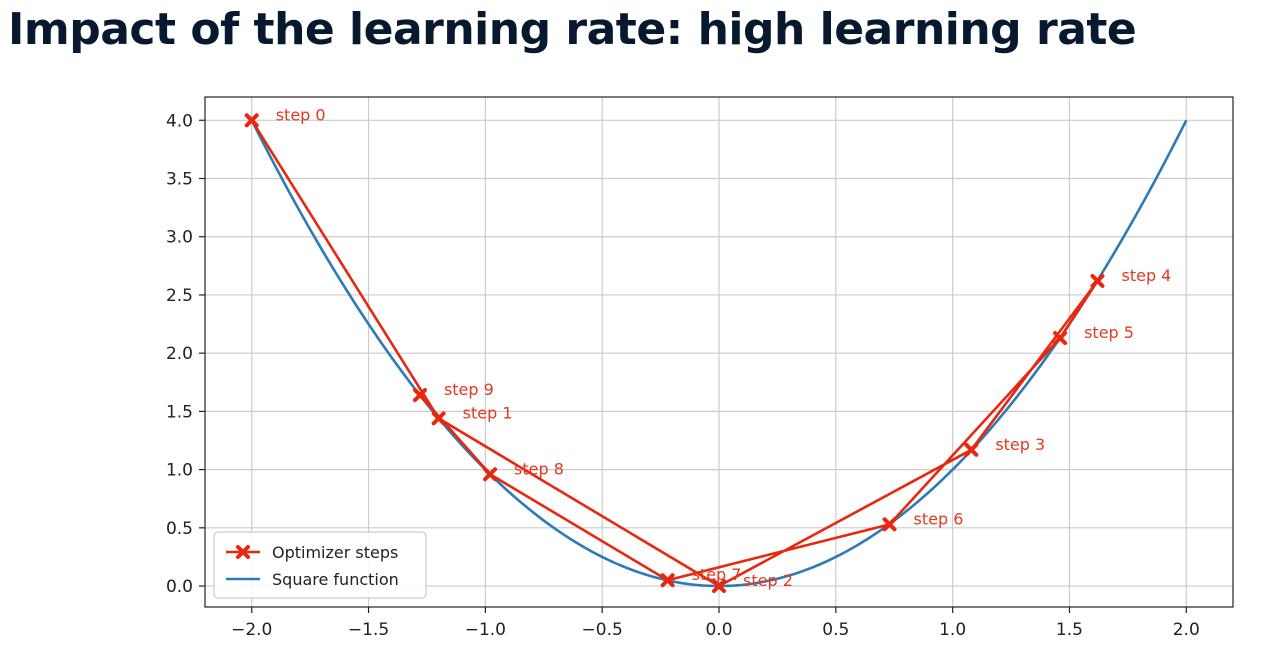 Image resolution: width=1272 pixels, height=651 pixels. Describe the element at coordinates (179, 121) in the screenshot. I see `y-tick-label: 4.0` at that location.